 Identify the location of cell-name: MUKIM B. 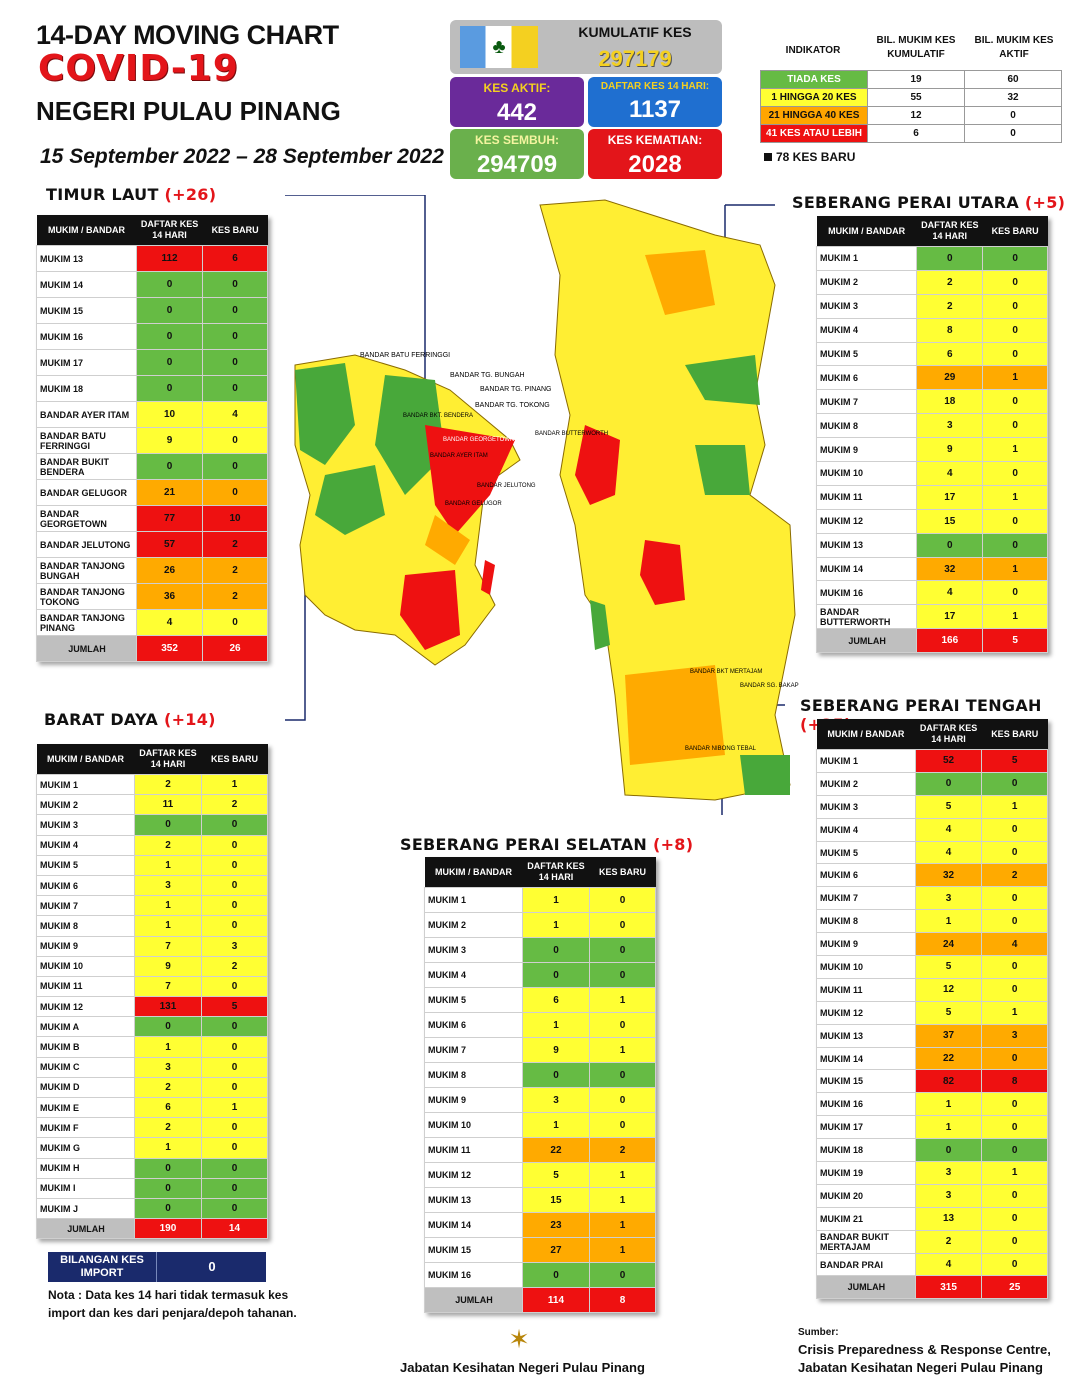
(85, 1047).